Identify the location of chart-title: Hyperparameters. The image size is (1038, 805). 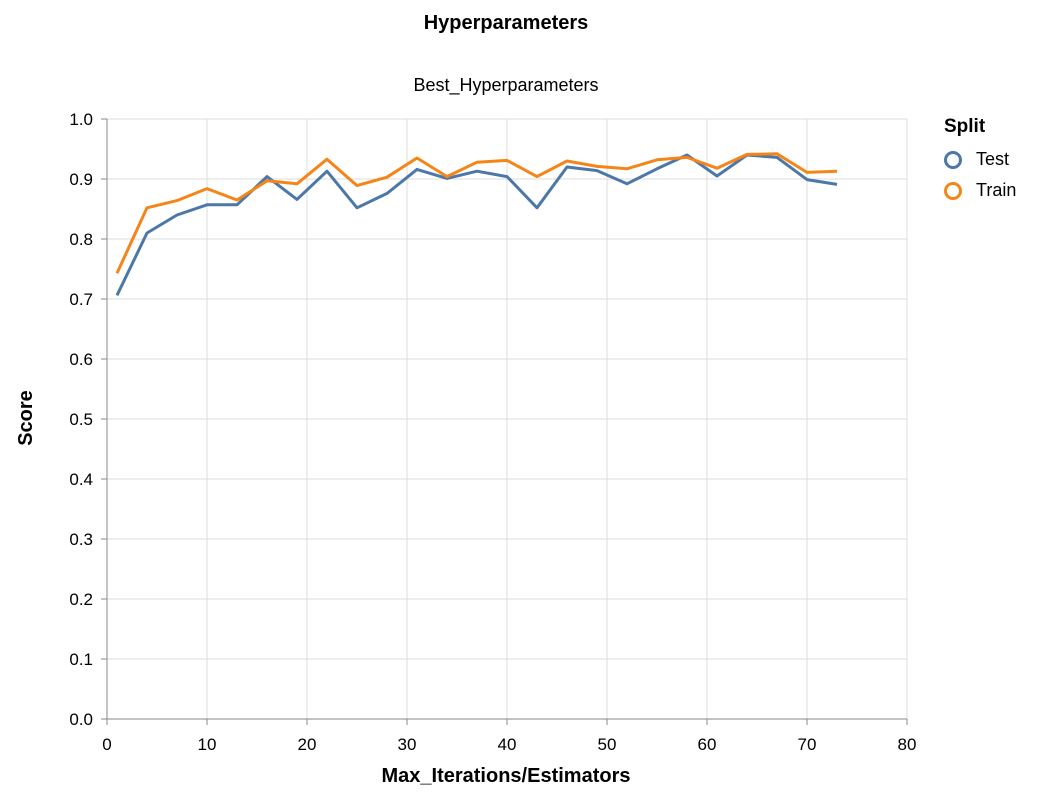
(506, 23).